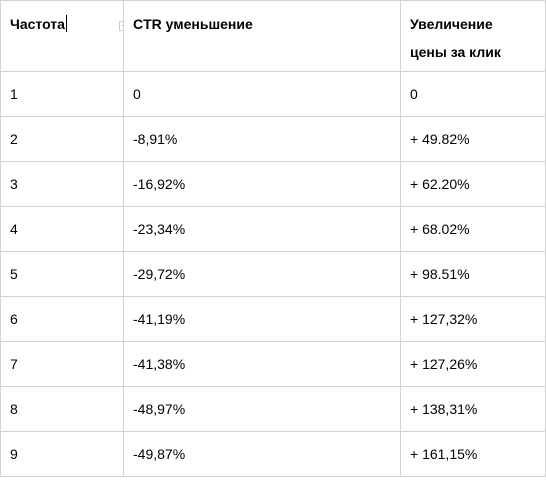 This screenshot has width=546, height=482. I want to click on cell-frequency: 3, so click(62, 184).